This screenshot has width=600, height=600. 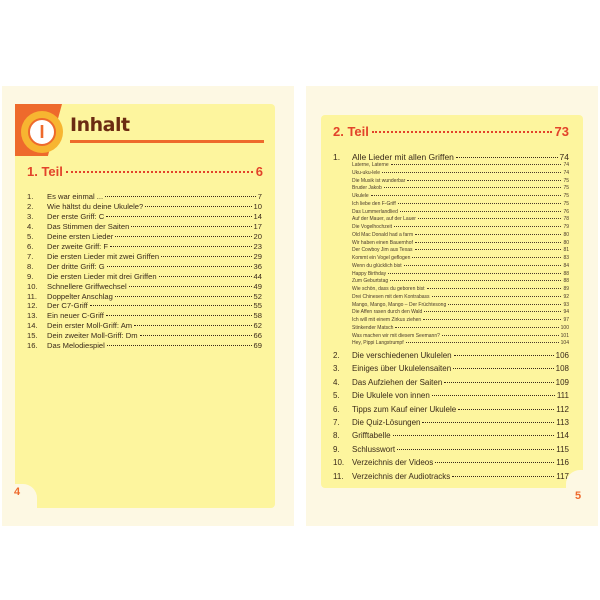 What do you see at coordinates (460, 196) in the screenshot?
I see `toc-entry: Ukulele 75` at bounding box center [460, 196].